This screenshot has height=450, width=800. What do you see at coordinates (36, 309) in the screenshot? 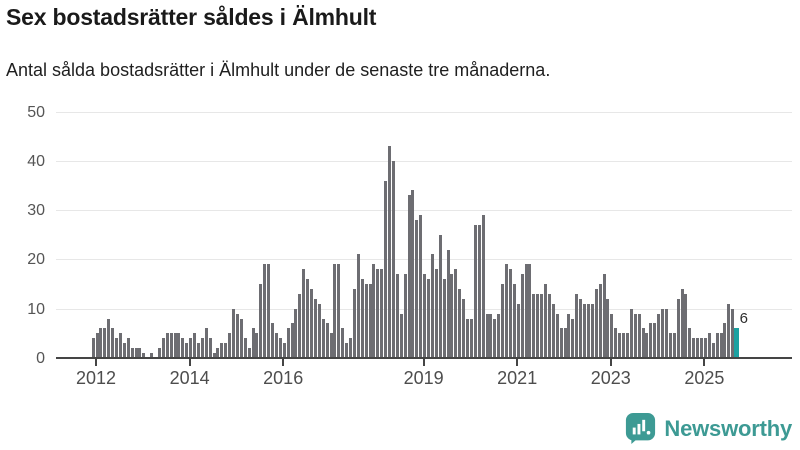
I see `y-axis-label-10: 10` at bounding box center [36, 309].